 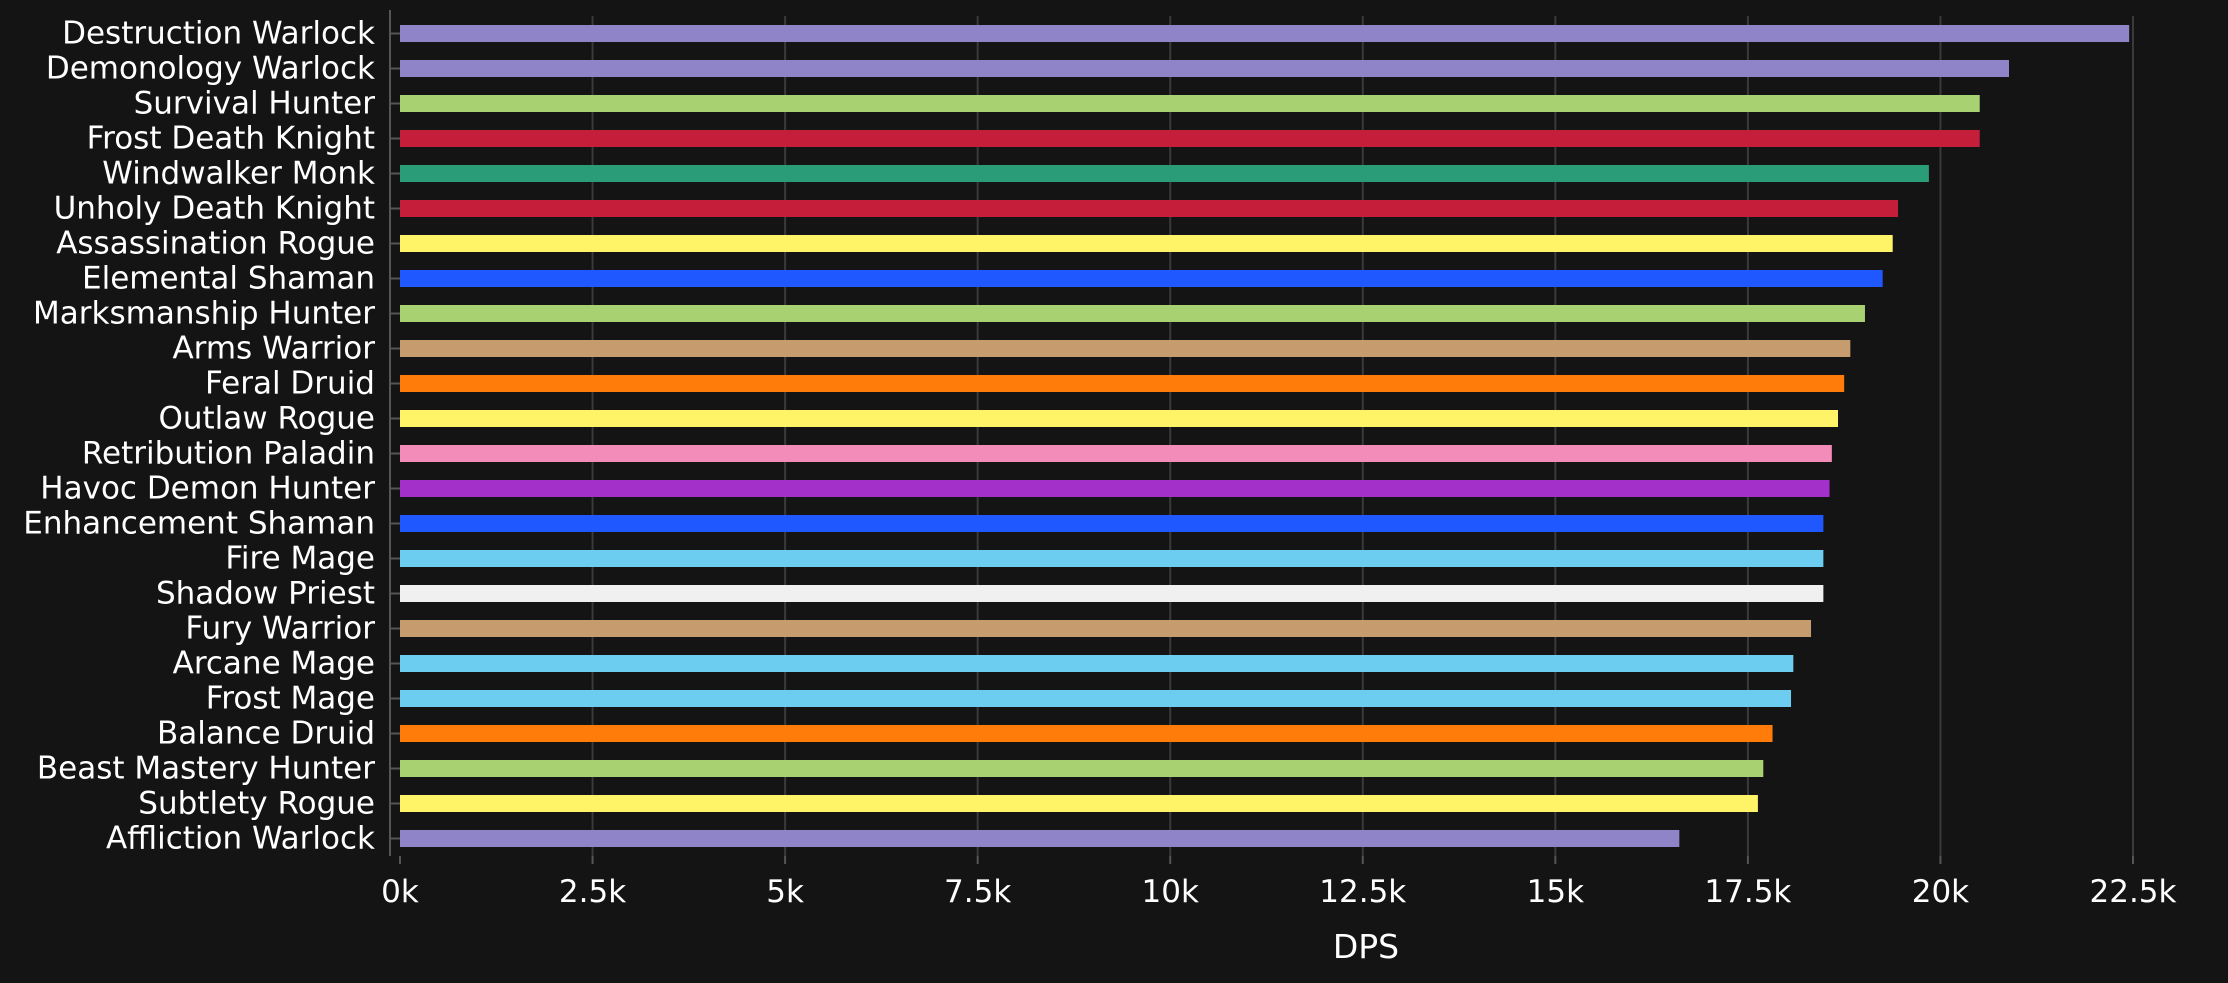 What do you see at coordinates (1362, 892) in the screenshot?
I see `x-tick-label: 12.5k` at bounding box center [1362, 892].